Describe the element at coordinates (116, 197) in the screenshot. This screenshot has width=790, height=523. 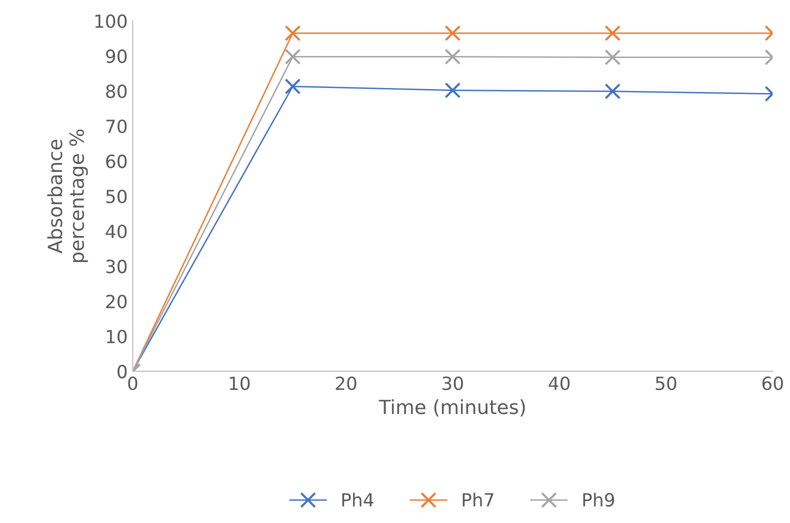
I see `y-tick-label: 50` at that location.